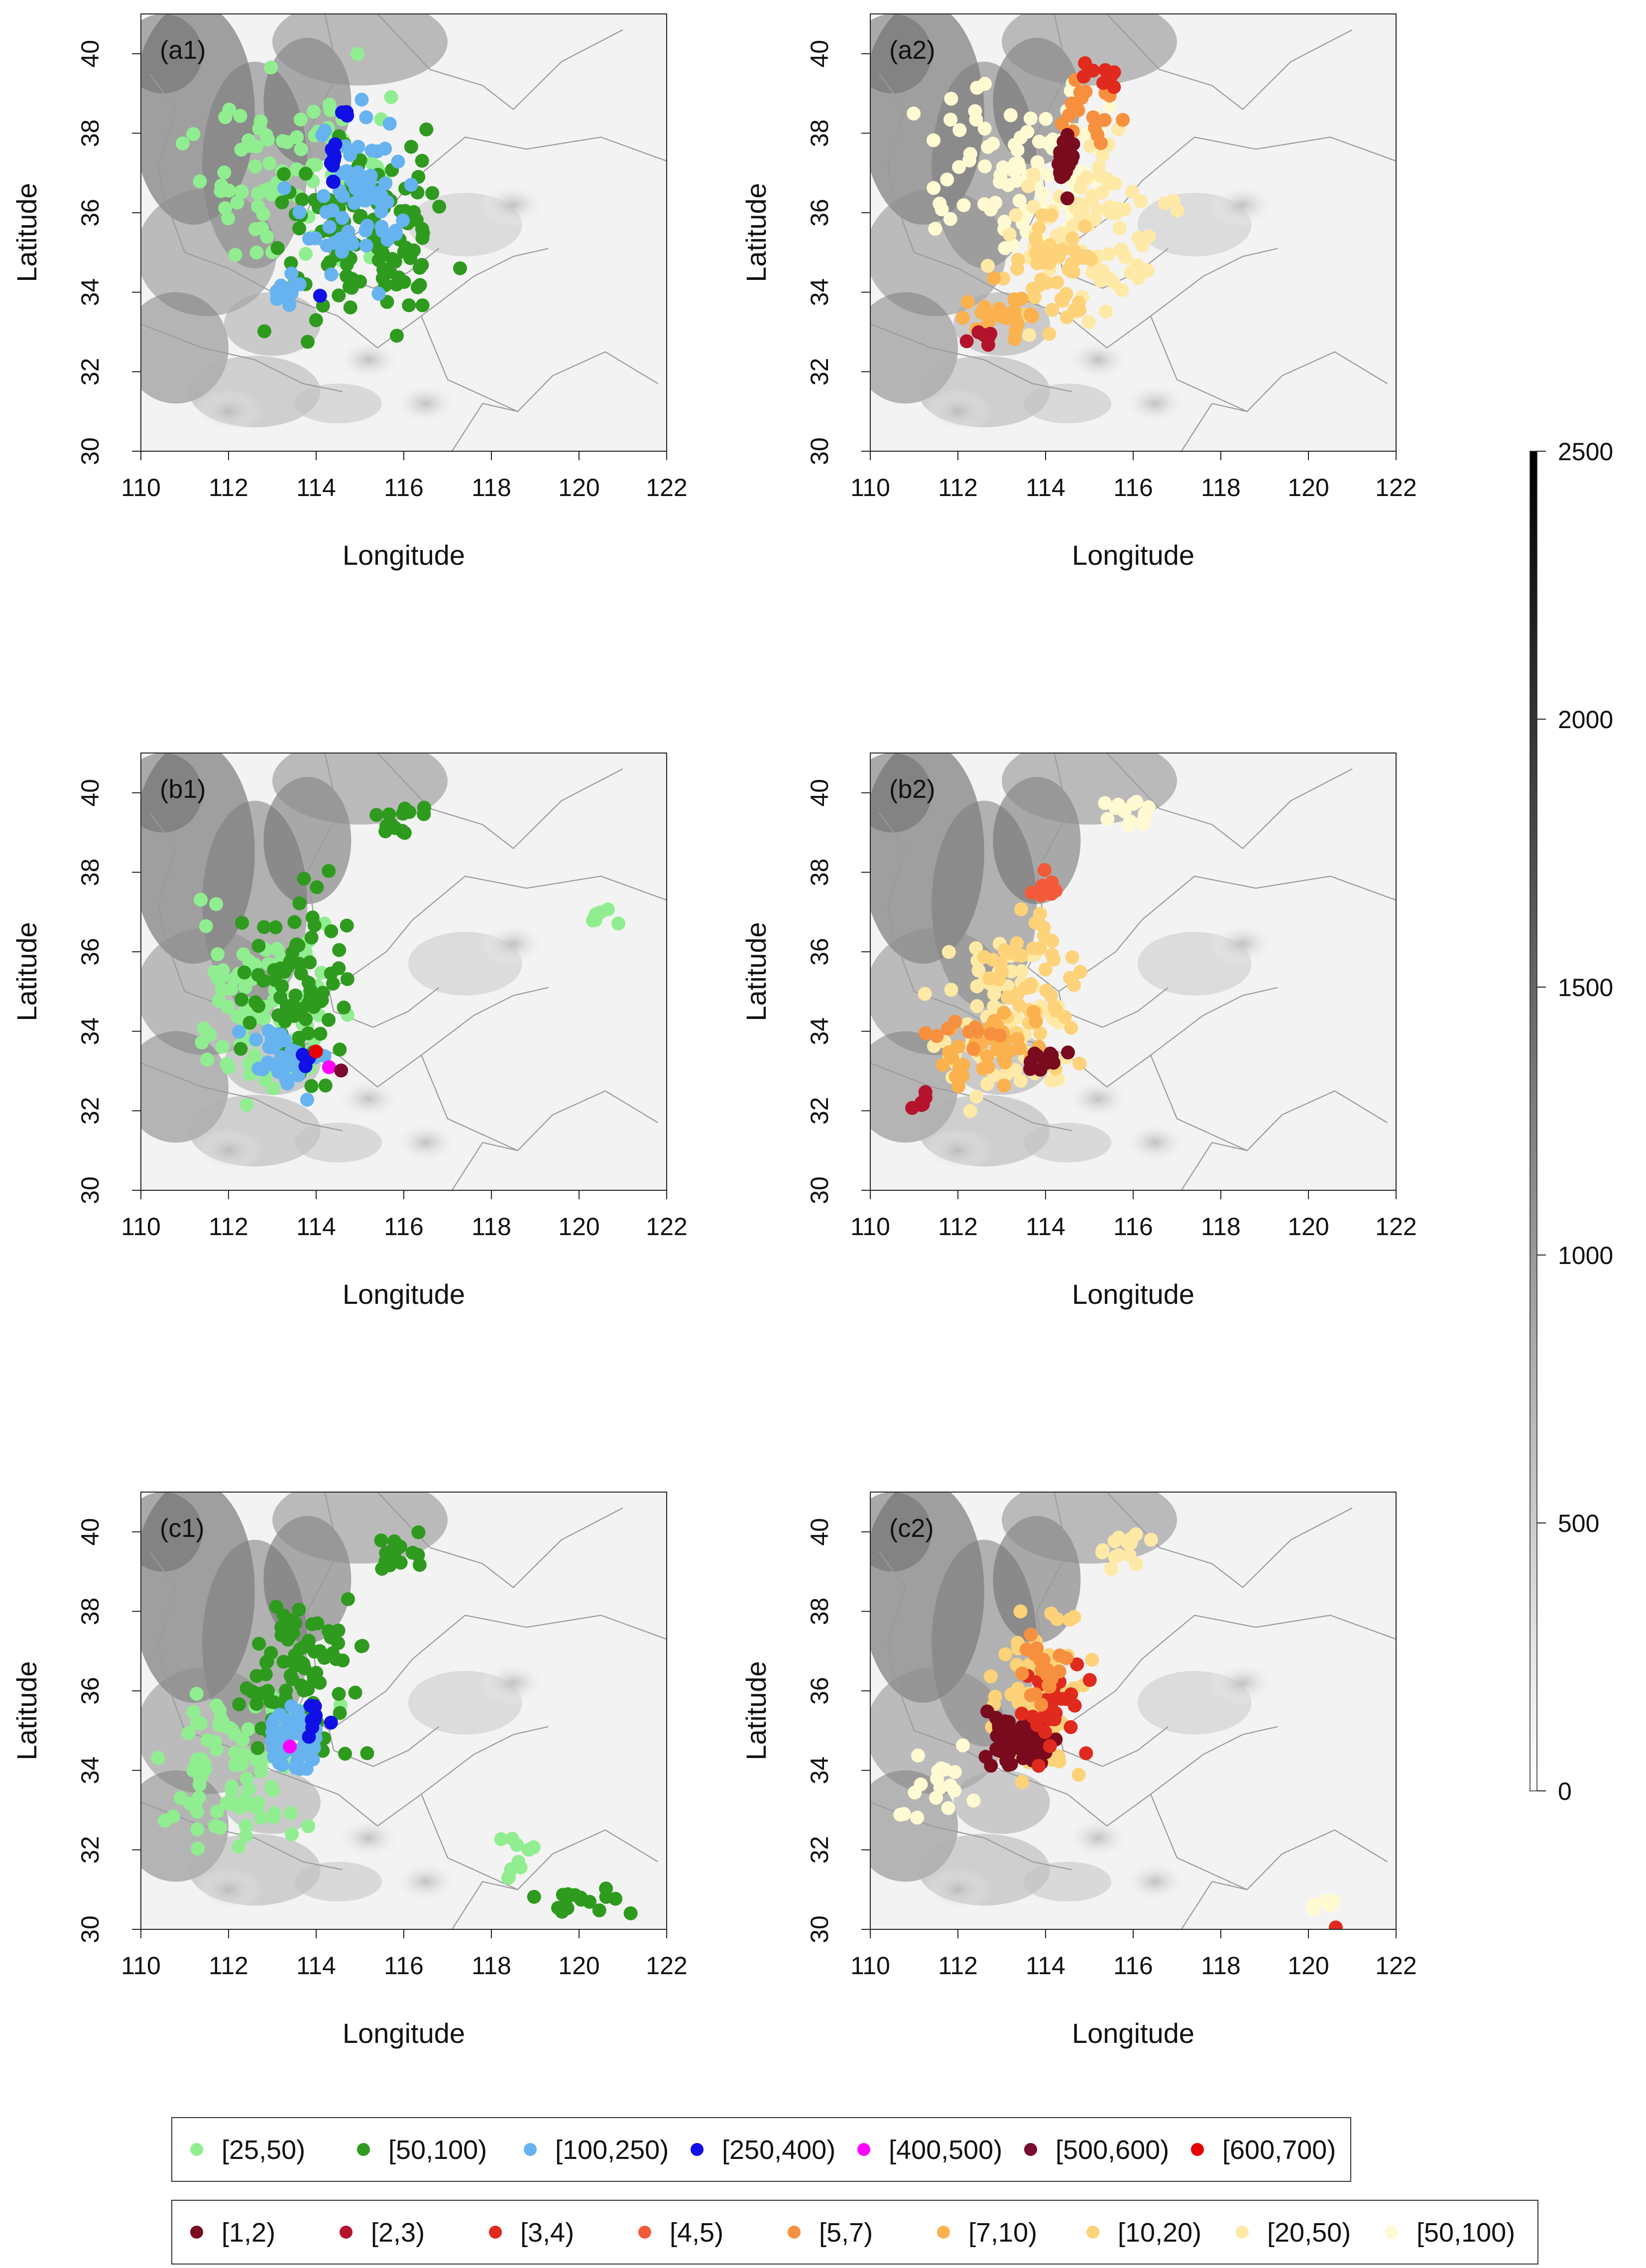 The height and width of the screenshot is (2268, 1646). Describe the element at coordinates (1221, 1966) in the screenshot. I see `x-tick-label: 118` at that location.